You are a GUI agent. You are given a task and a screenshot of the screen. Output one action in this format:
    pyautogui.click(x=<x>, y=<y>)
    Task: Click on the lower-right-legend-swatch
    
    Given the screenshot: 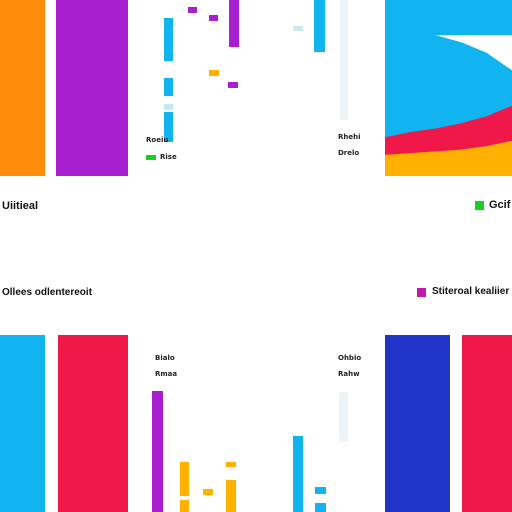 What is the action you would take?
    pyautogui.click(x=421, y=292)
    